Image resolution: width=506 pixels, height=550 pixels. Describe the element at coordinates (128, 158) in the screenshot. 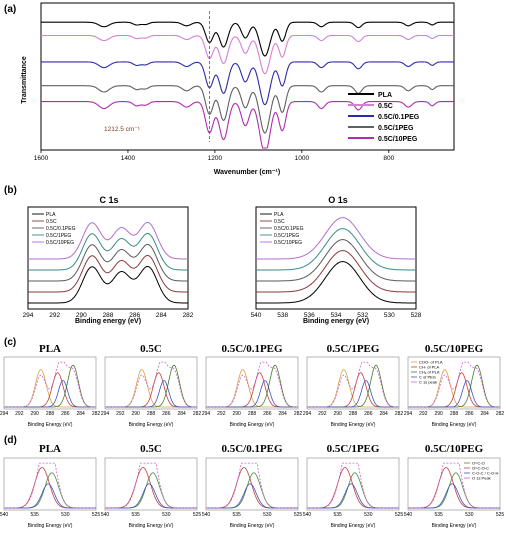

I see `ftir-xtick: 1400` at that location.